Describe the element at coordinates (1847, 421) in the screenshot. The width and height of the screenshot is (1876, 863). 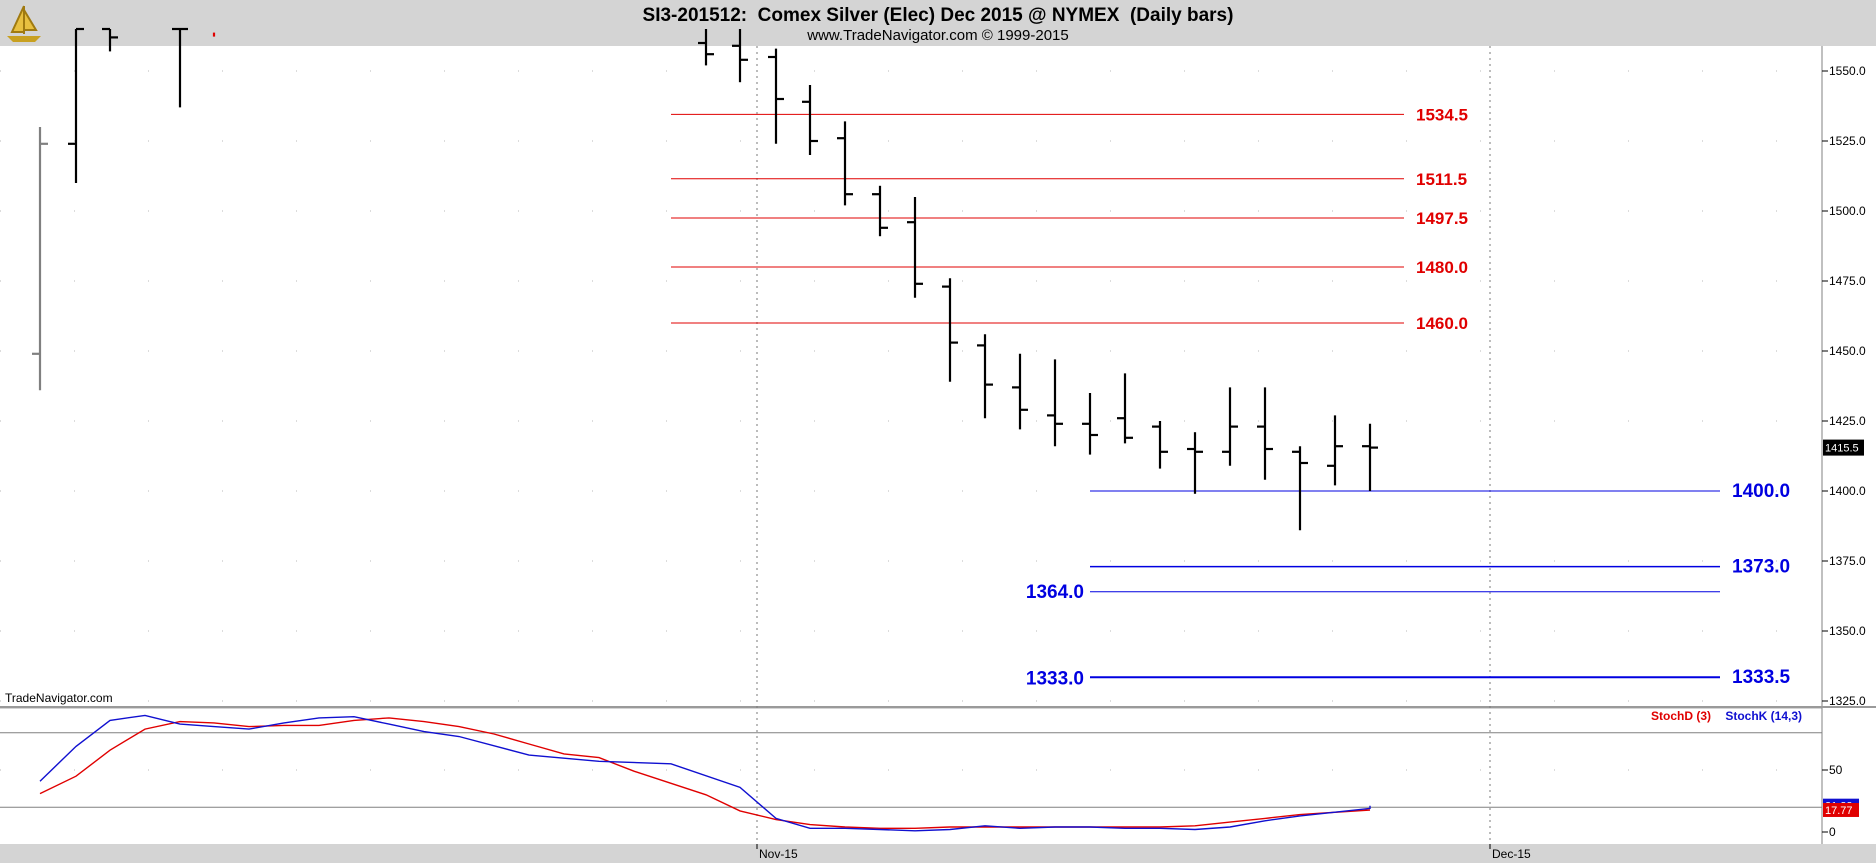
I see `price-tick-label-5: 1425.0` at that location.